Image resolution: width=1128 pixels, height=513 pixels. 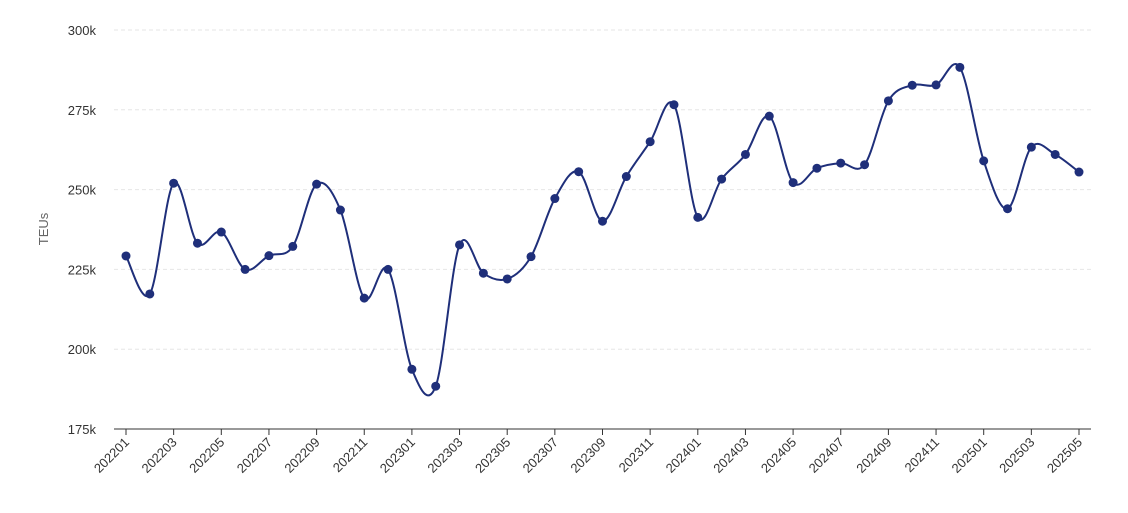 I want to click on y-tick-label: 225k, so click(x=82, y=269).